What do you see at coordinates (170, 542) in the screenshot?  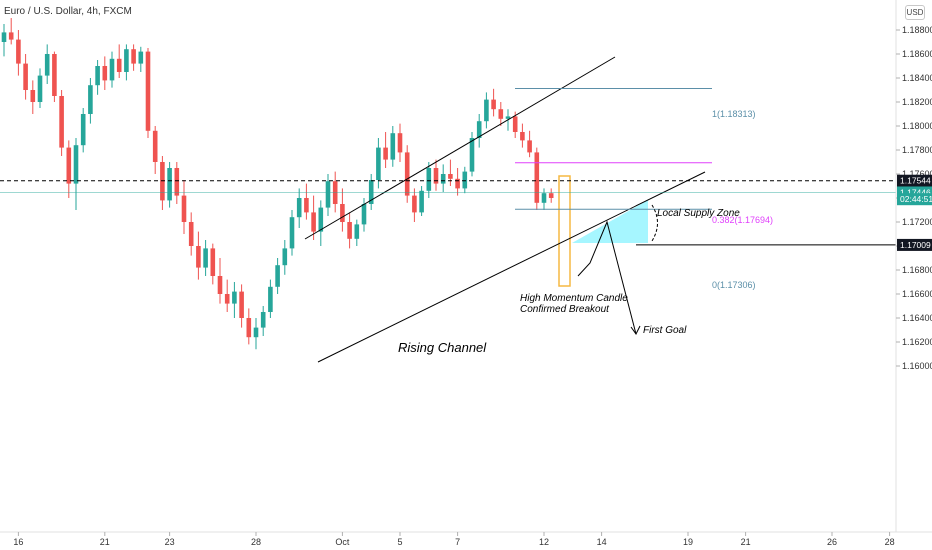 I see `time-tick-label: 23` at bounding box center [170, 542].